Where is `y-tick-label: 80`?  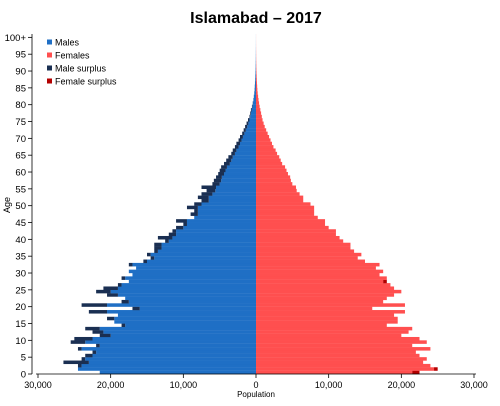
y-tick-label: 80 is located at coordinates (20, 105).